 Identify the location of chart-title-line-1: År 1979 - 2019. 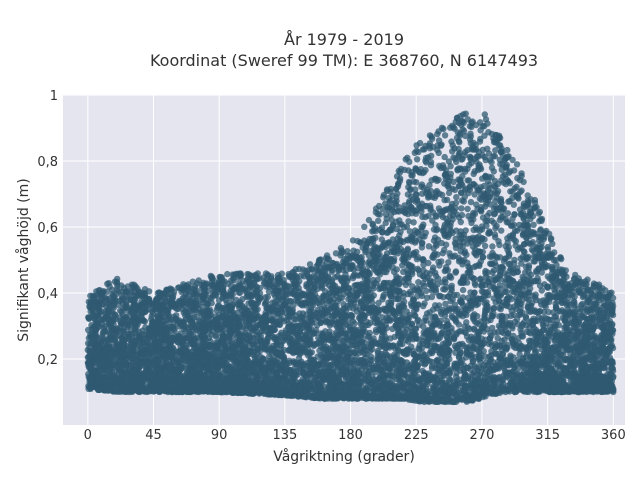
(344, 39).